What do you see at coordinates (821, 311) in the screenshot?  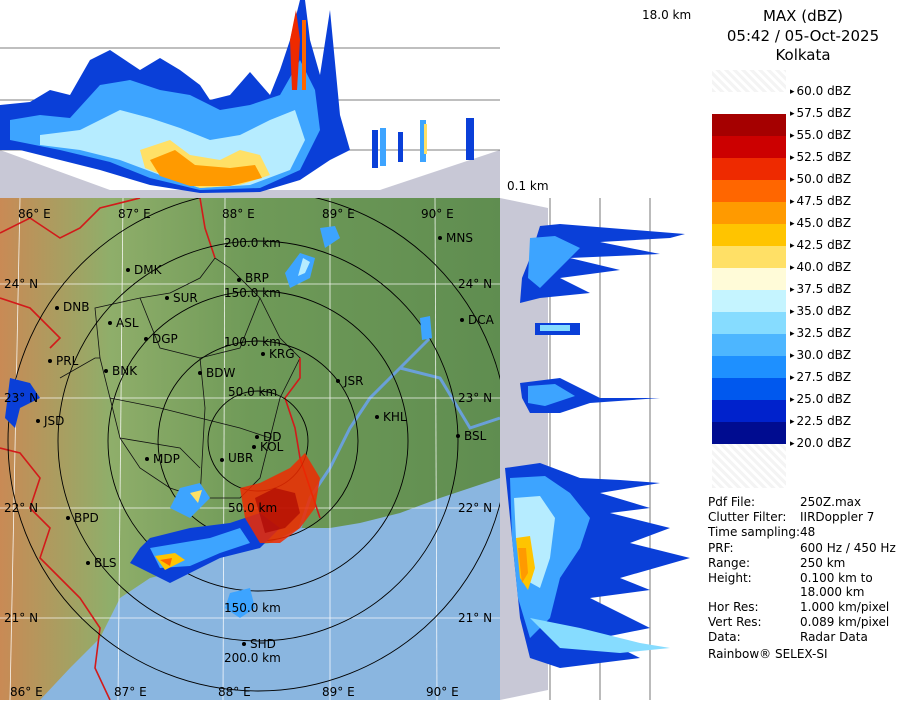 I see `scale-label: 35.0 dBZ` at bounding box center [821, 311].